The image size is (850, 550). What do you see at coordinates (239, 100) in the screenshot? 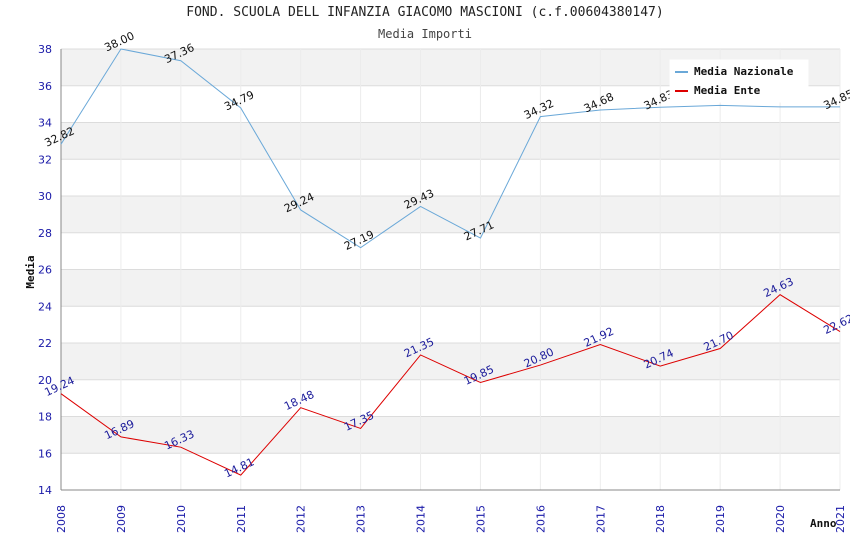
I see `data-label: 34.79` at bounding box center [239, 100].